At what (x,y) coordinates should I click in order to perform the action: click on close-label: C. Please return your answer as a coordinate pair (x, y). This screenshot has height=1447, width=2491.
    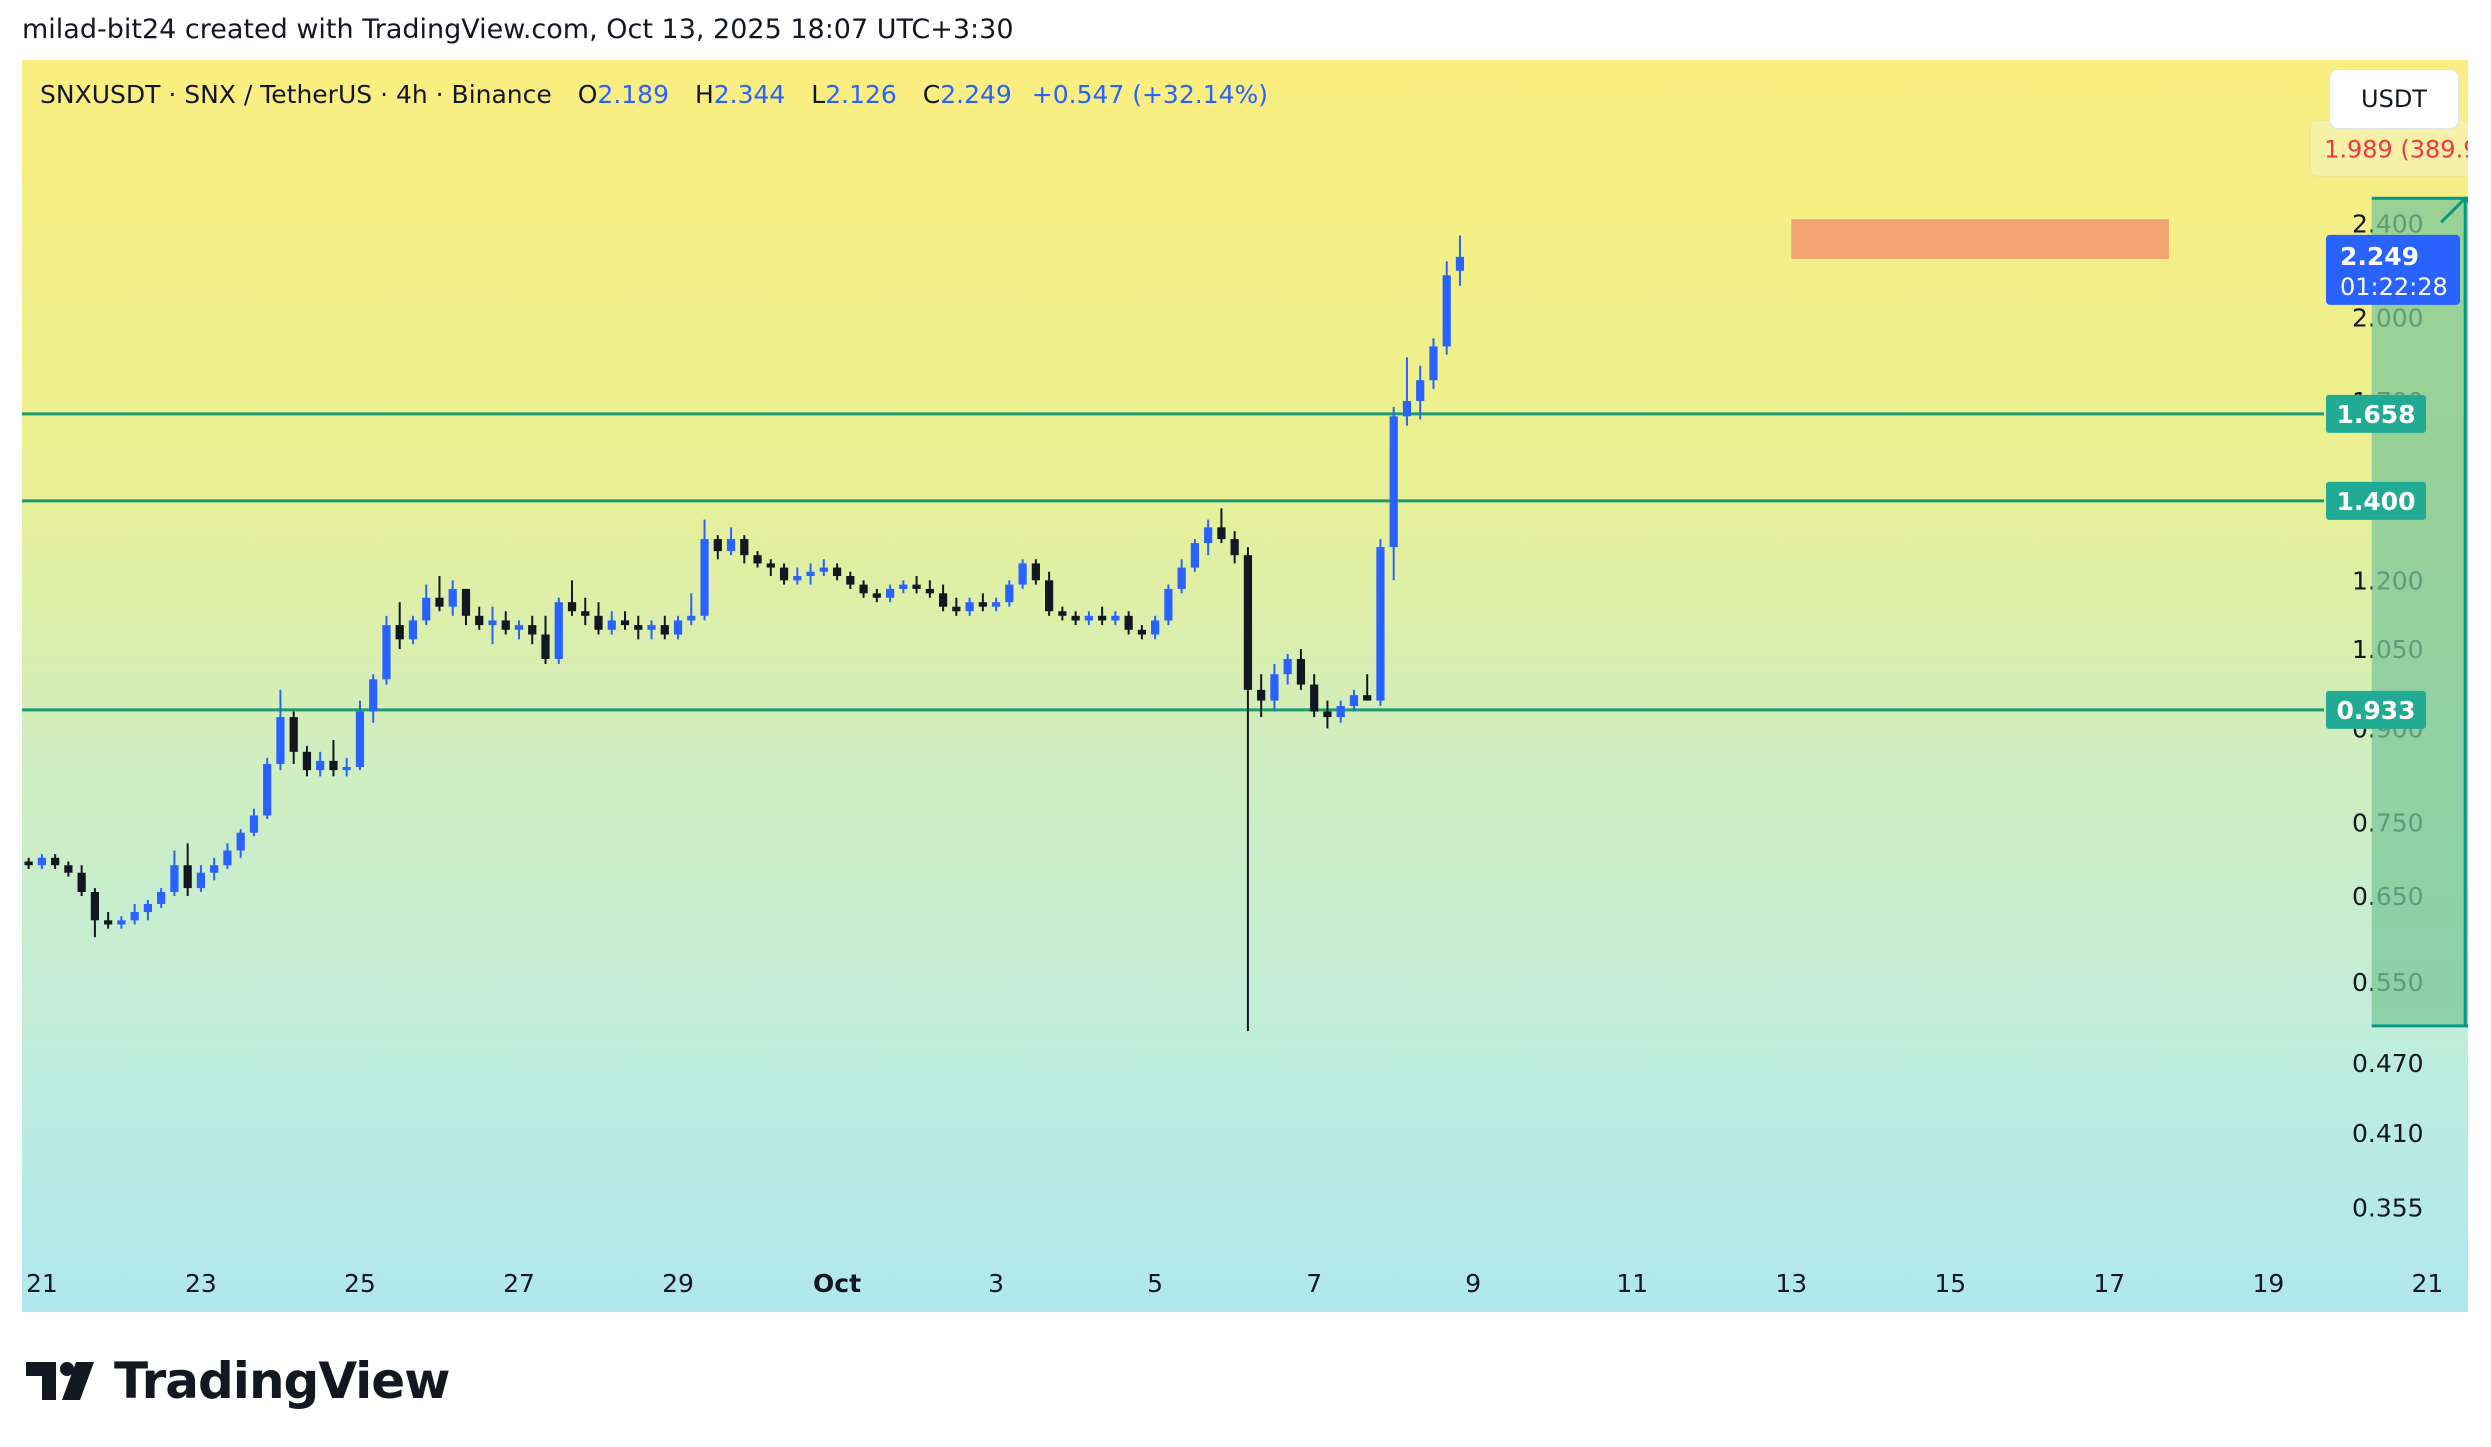
    Looking at the image, I should click on (931, 94).